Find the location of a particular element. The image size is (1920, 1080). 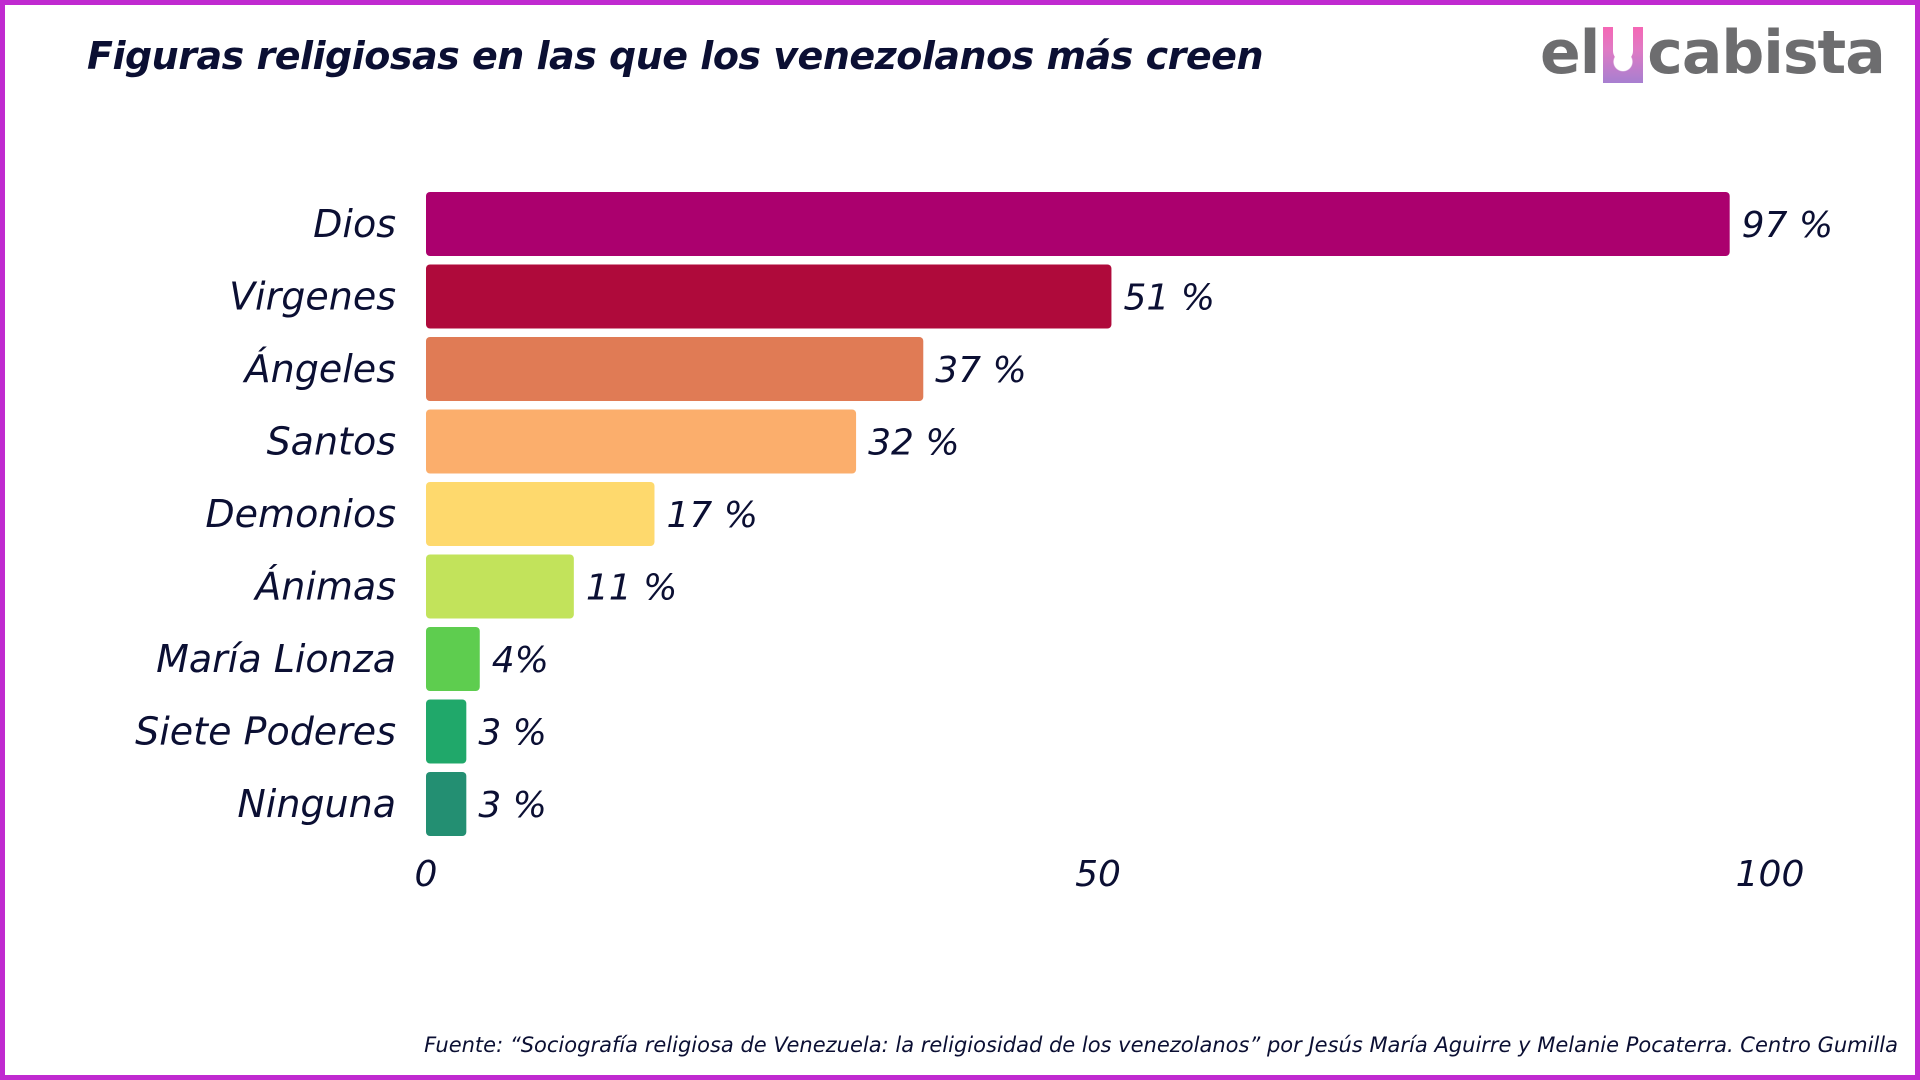

value-label: 51 % is located at coordinates (1168, 298).